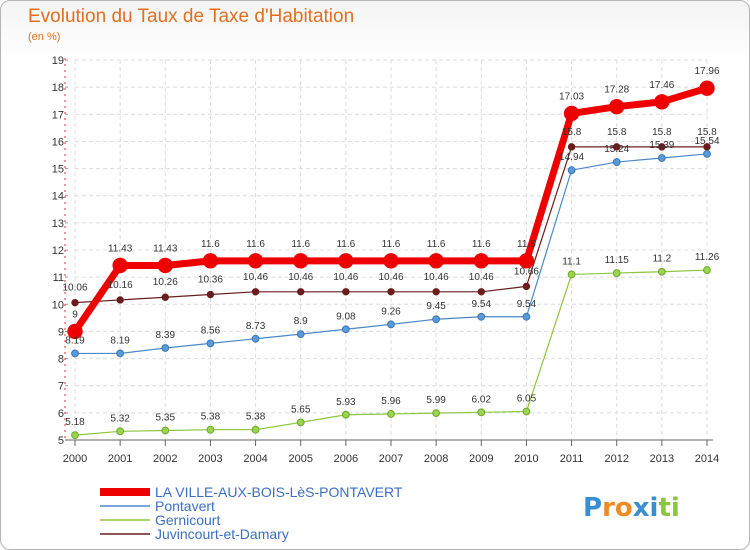 The image size is (750, 550). What do you see at coordinates (526, 271) in the screenshot?
I see `data-label-juvincourt-et-damary: 10.66` at bounding box center [526, 271].